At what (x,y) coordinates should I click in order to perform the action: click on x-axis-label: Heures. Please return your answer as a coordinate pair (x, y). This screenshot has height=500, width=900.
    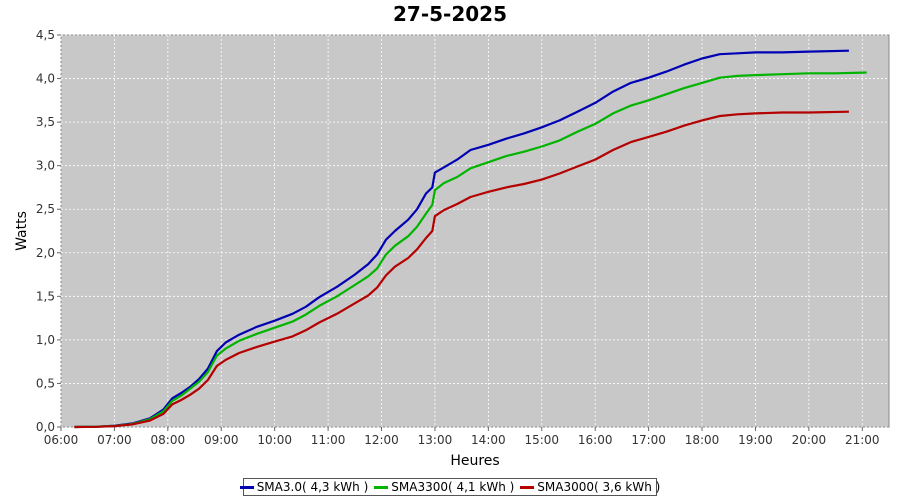
    Looking at the image, I should click on (474, 461).